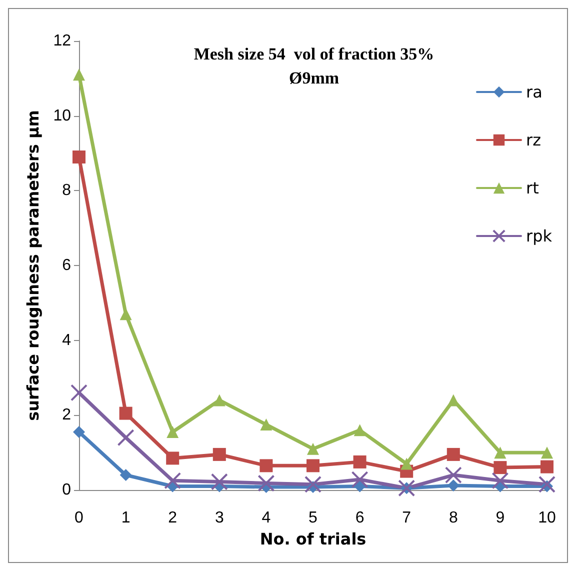 The width and height of the screenshot is (574, 569). What do you see at coordinates (453, 518) in the screenshot?
I see `x-tick-label: 8` at bounding box center [453, 518].